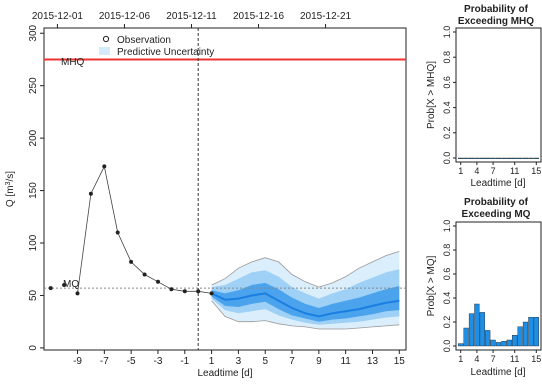 Image resolution: width=542 pixels, height=387 pixels. What do you see at coordinates (292, 361) in the screenshot?
I see `x-tick-label: 7` at bounding box center [292, 361].